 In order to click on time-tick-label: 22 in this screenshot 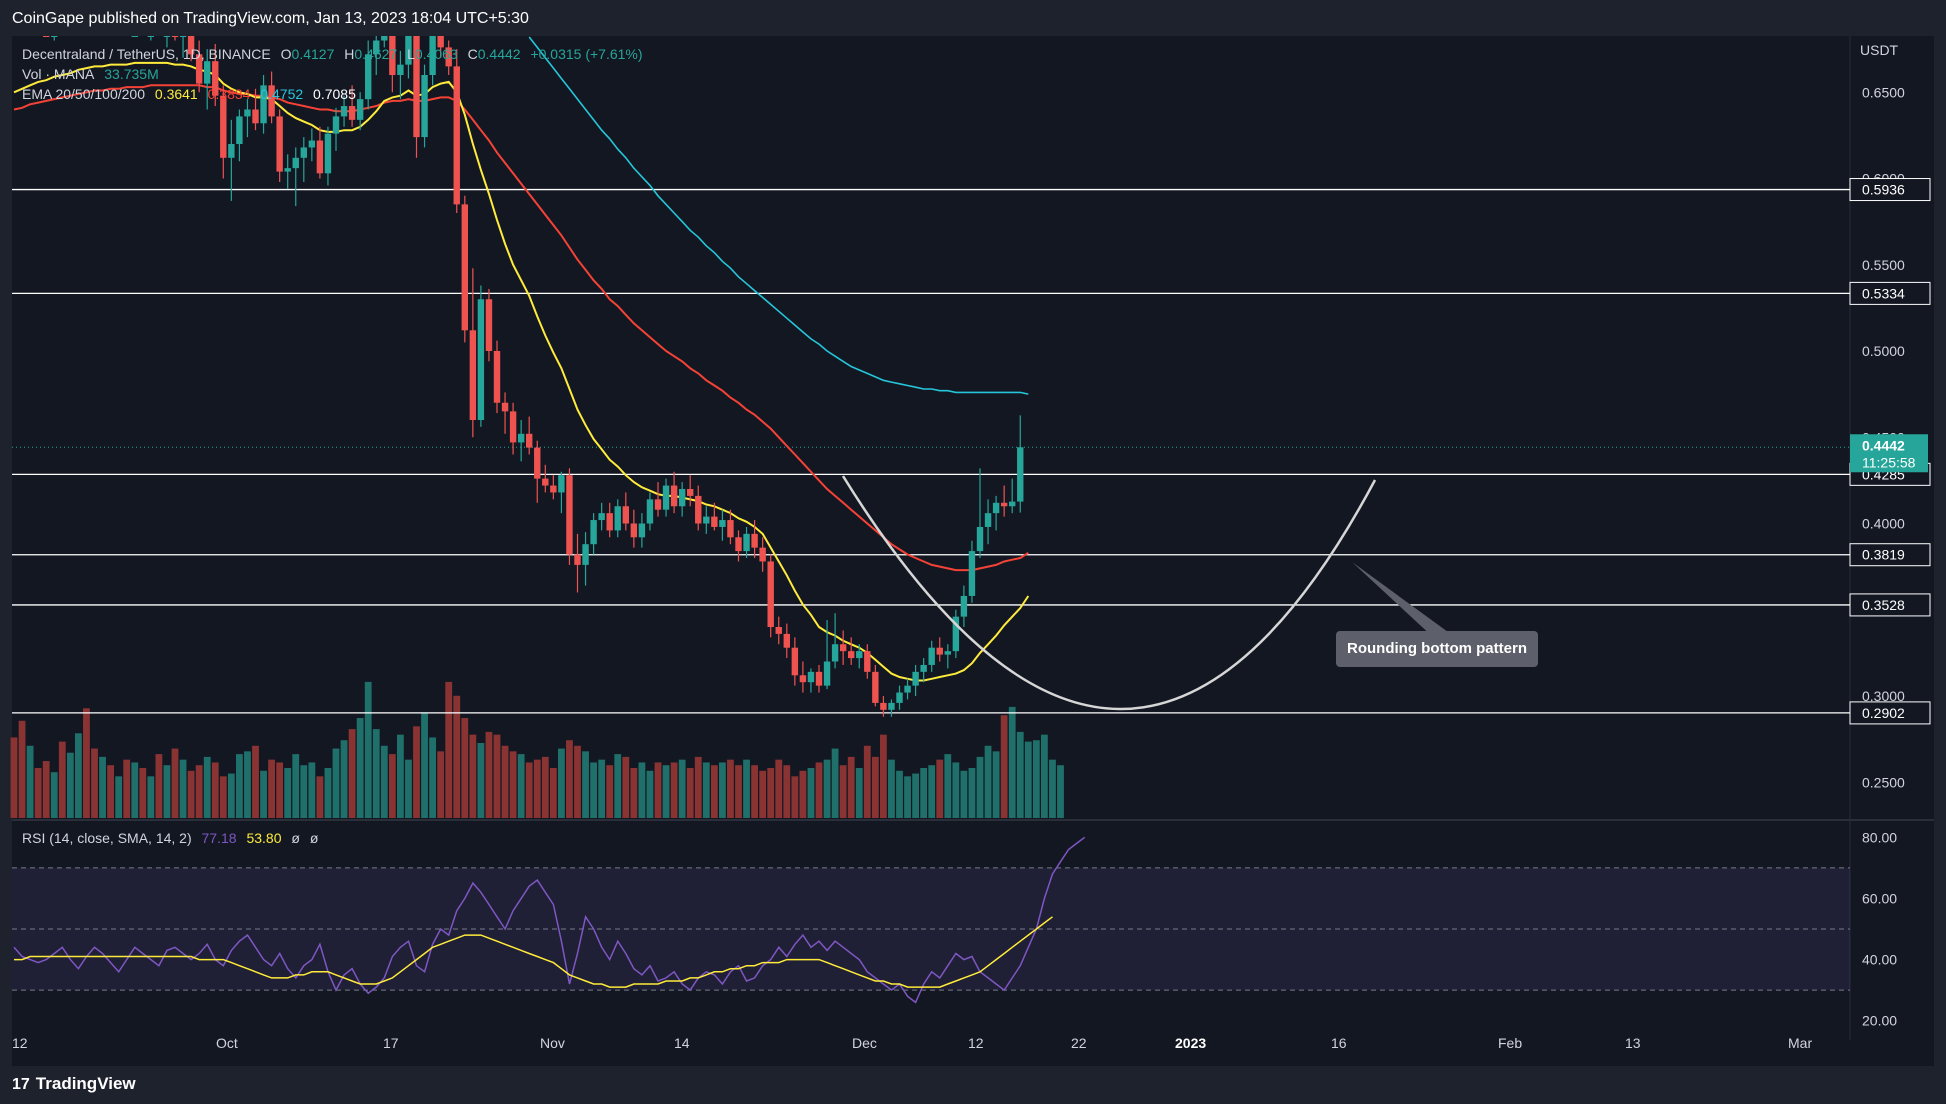, I will do `click(1079, 1043)`.